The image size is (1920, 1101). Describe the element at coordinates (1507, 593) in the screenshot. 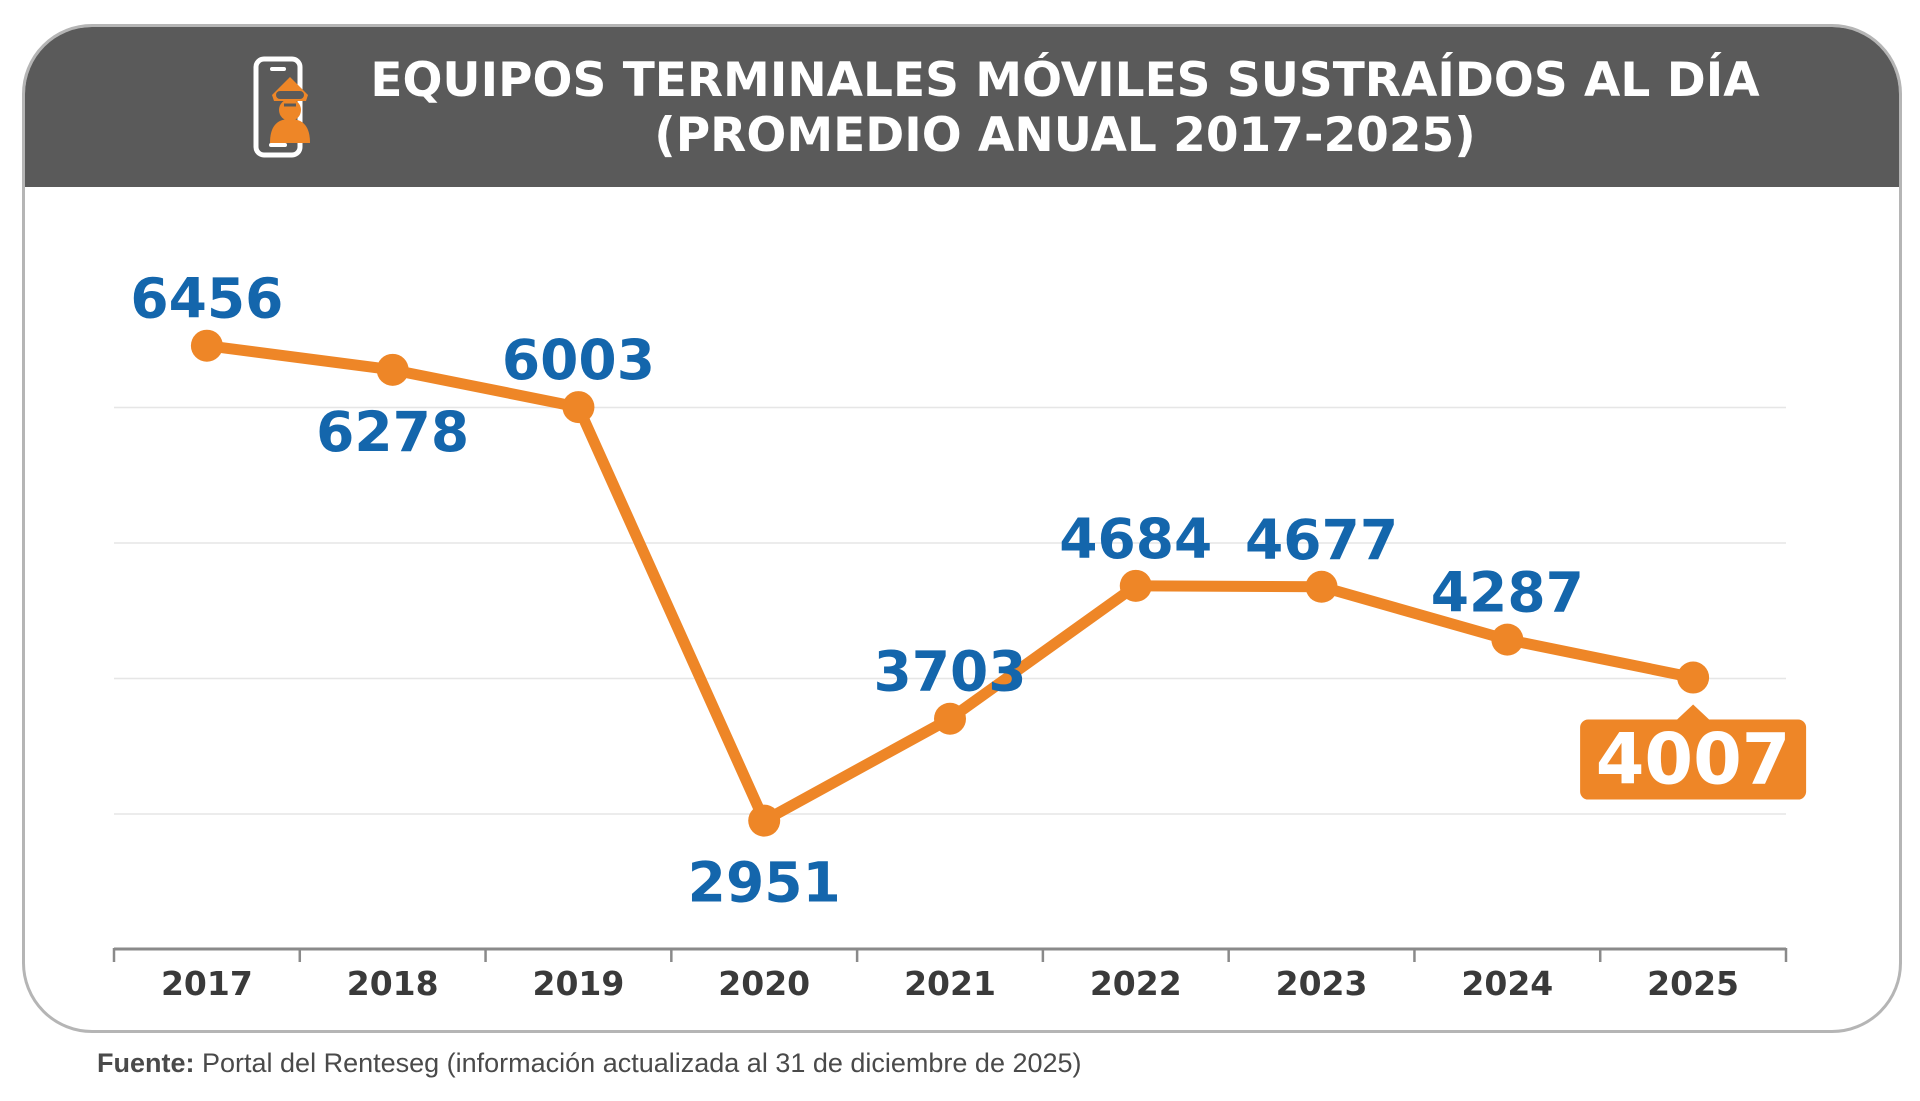

I see `data-label: 4287` at that location.